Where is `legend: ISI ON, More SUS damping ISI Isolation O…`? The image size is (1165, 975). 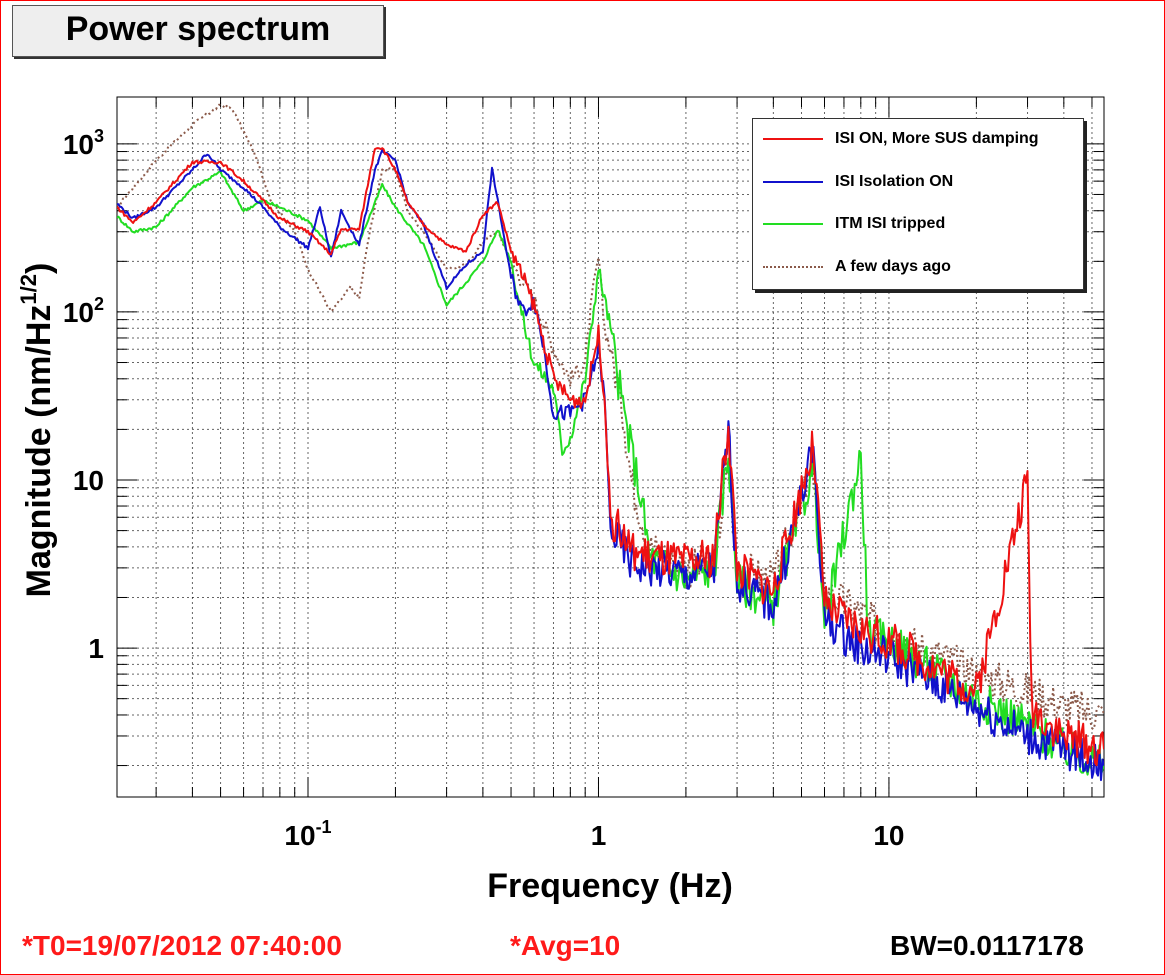
legend: ISI ON, More SUS damping ISI Isolation O… is located at coordinates (918, 204).